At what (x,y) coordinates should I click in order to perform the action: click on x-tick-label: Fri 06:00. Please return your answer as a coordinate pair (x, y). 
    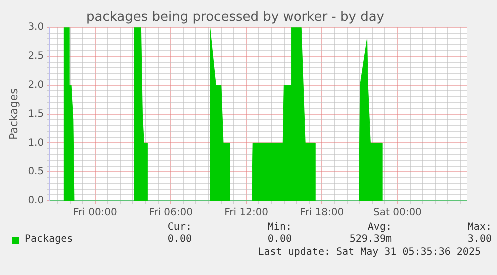
    Looking at the image, I should click on (171, 213).